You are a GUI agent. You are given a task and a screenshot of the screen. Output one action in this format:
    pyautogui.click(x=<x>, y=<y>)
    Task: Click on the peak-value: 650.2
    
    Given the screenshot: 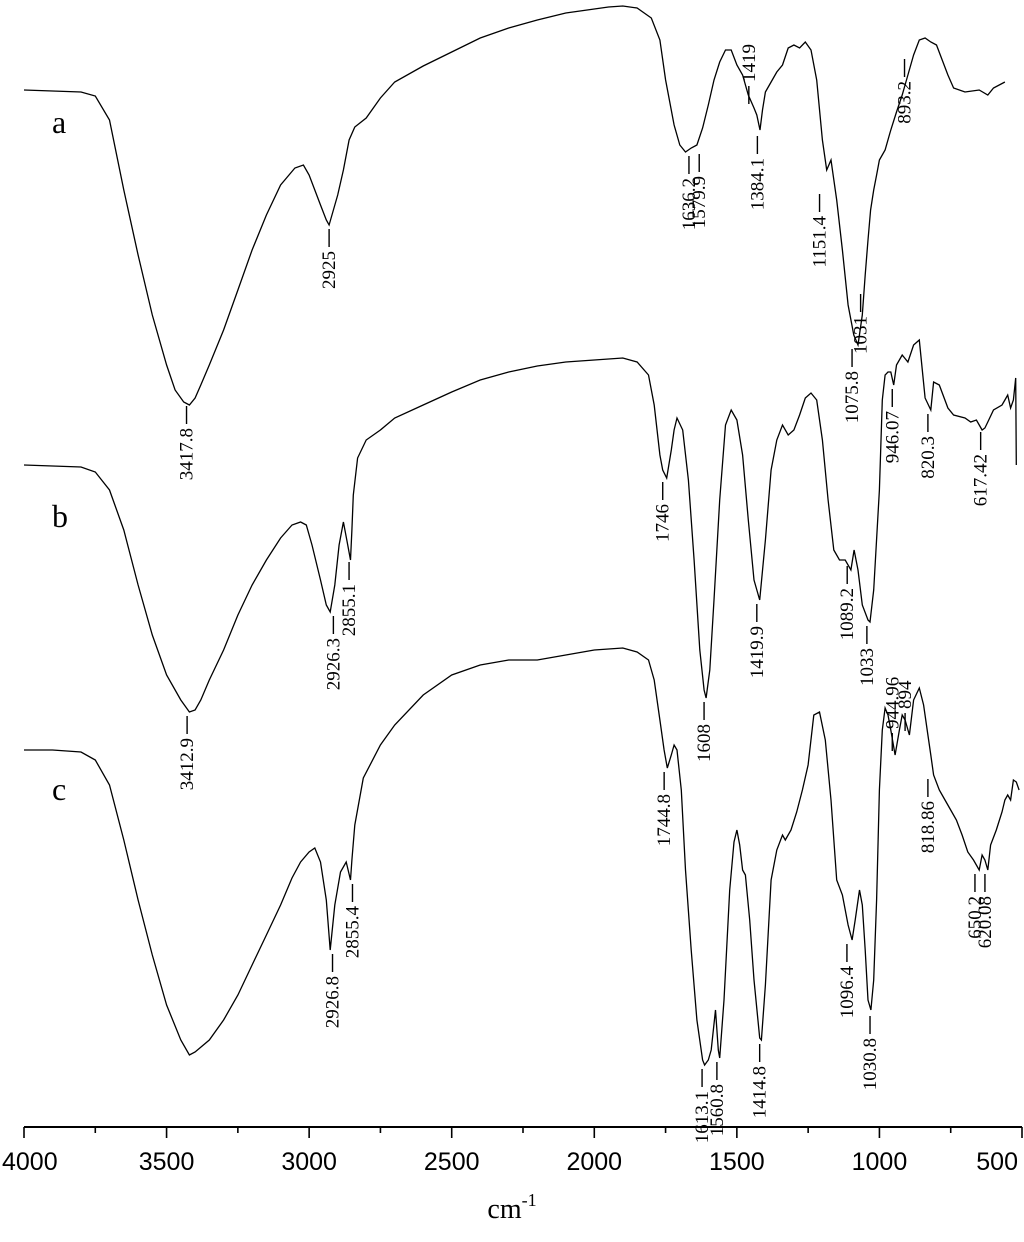 What is the action you would take?
    pyautogui.click(x=975, y=917)
    